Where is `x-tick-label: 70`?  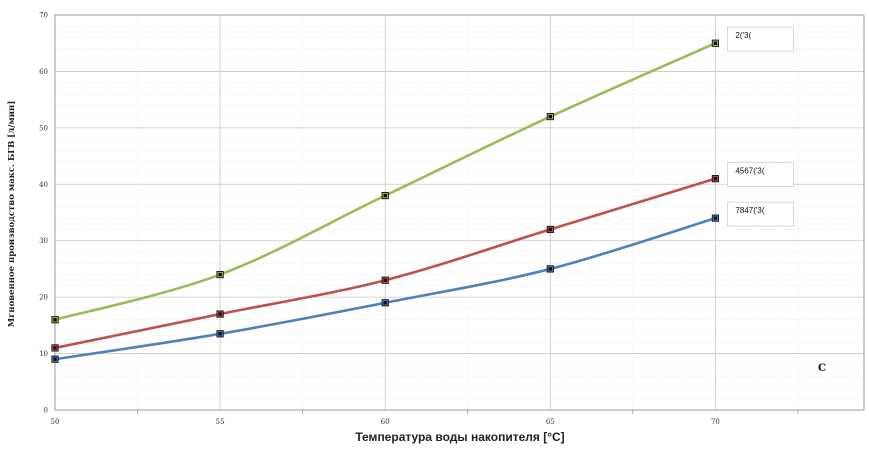 x-tick-label: 70 is located at coordinates (715, 422).